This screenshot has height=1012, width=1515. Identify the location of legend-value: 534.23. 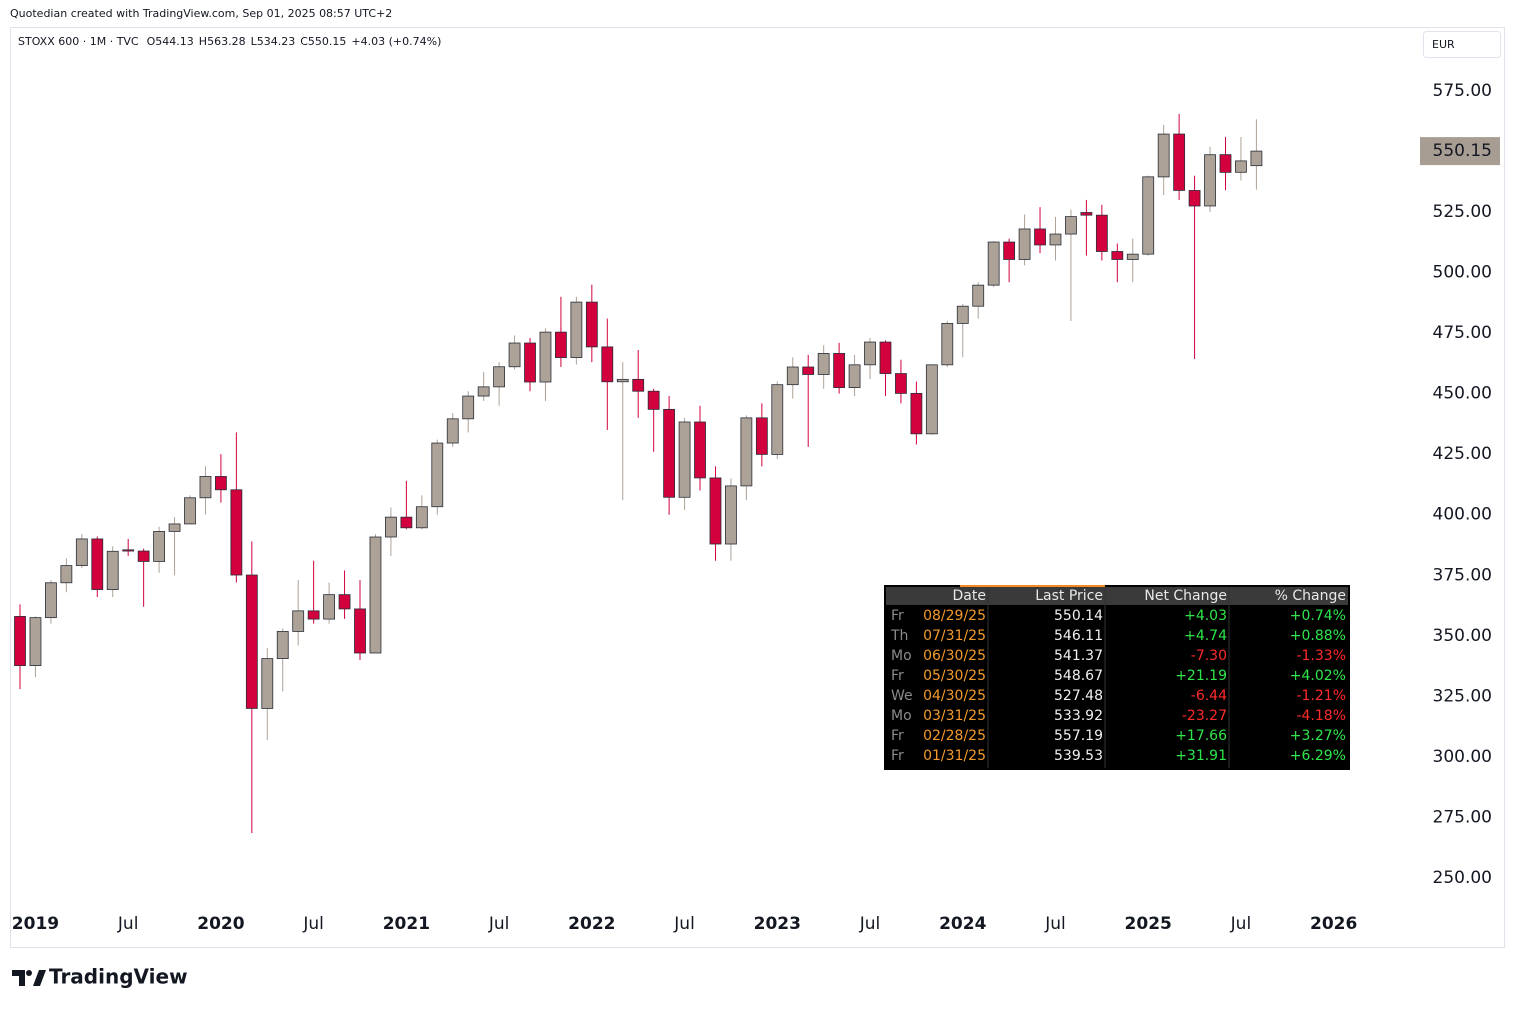
(276, 41).